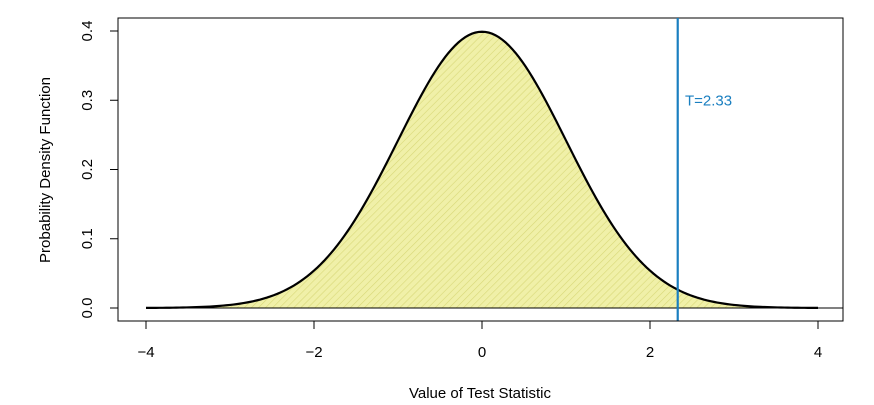 The height and width of the screenshot is (405, 874). What do you see at coordinates (87, 100) in the screenshot?
I see `y-tick-label: 0.3` at bounding box center [87, 100].